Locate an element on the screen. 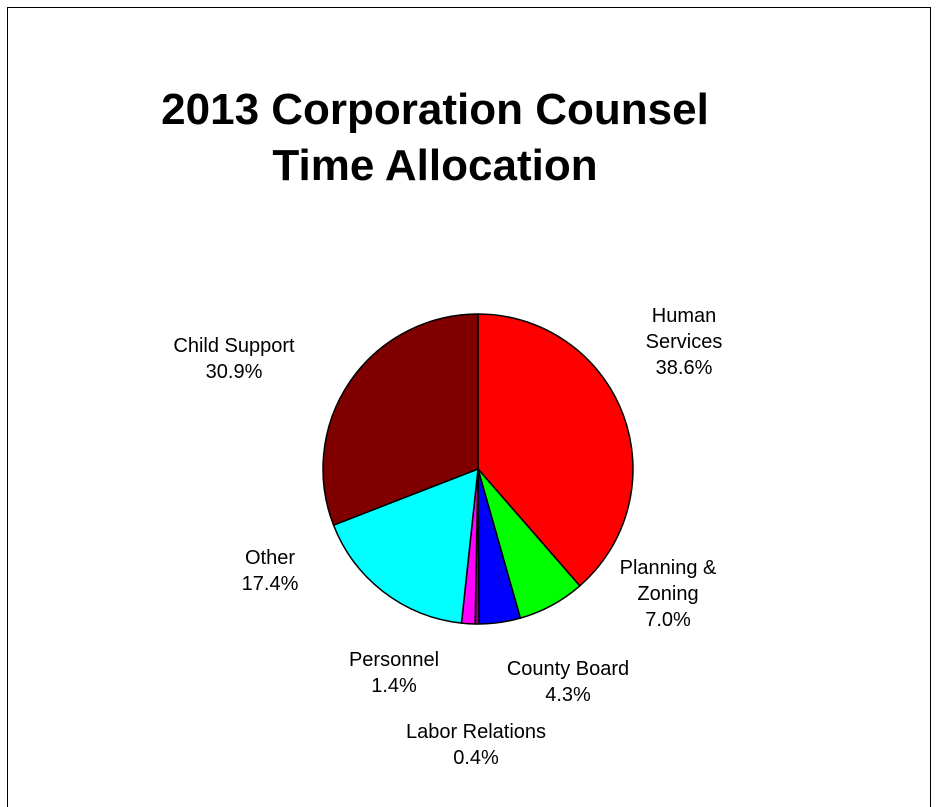 This screenshot has width=938, height=807. slice-value-label: 1.4% is located at coordinates (394, 686).